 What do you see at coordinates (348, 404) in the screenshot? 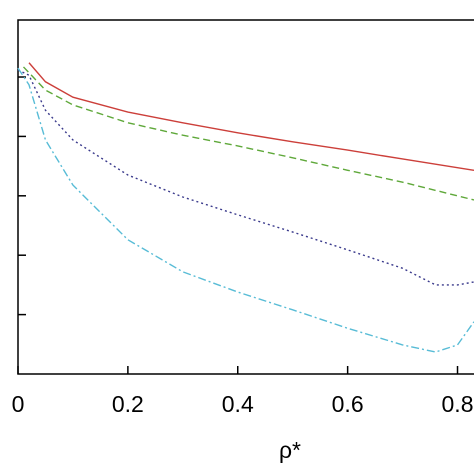
I see `x-tick-label: 0.6` at bounding box center [348, 404].